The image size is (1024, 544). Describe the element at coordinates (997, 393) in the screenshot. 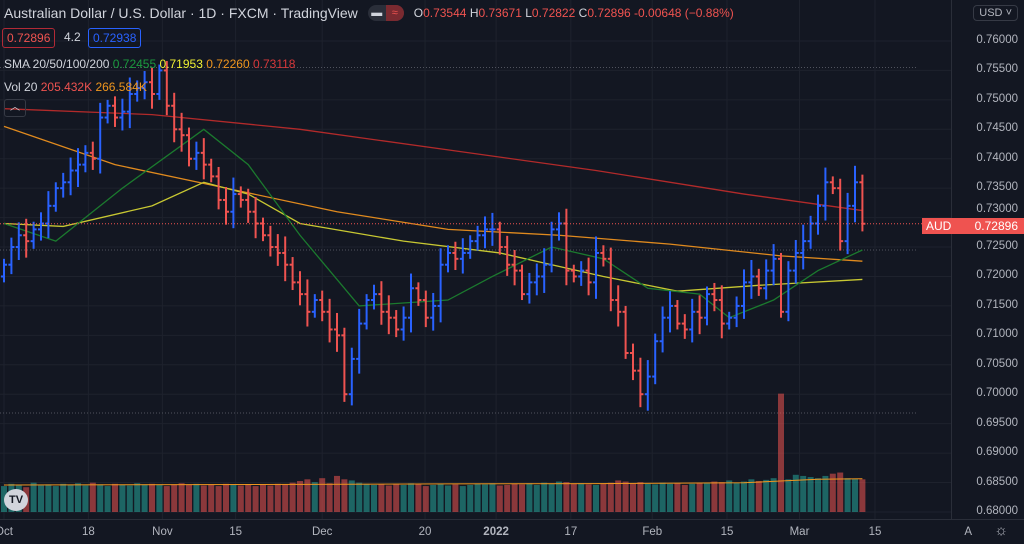

I see `price-tick: 0.70000` at that location.